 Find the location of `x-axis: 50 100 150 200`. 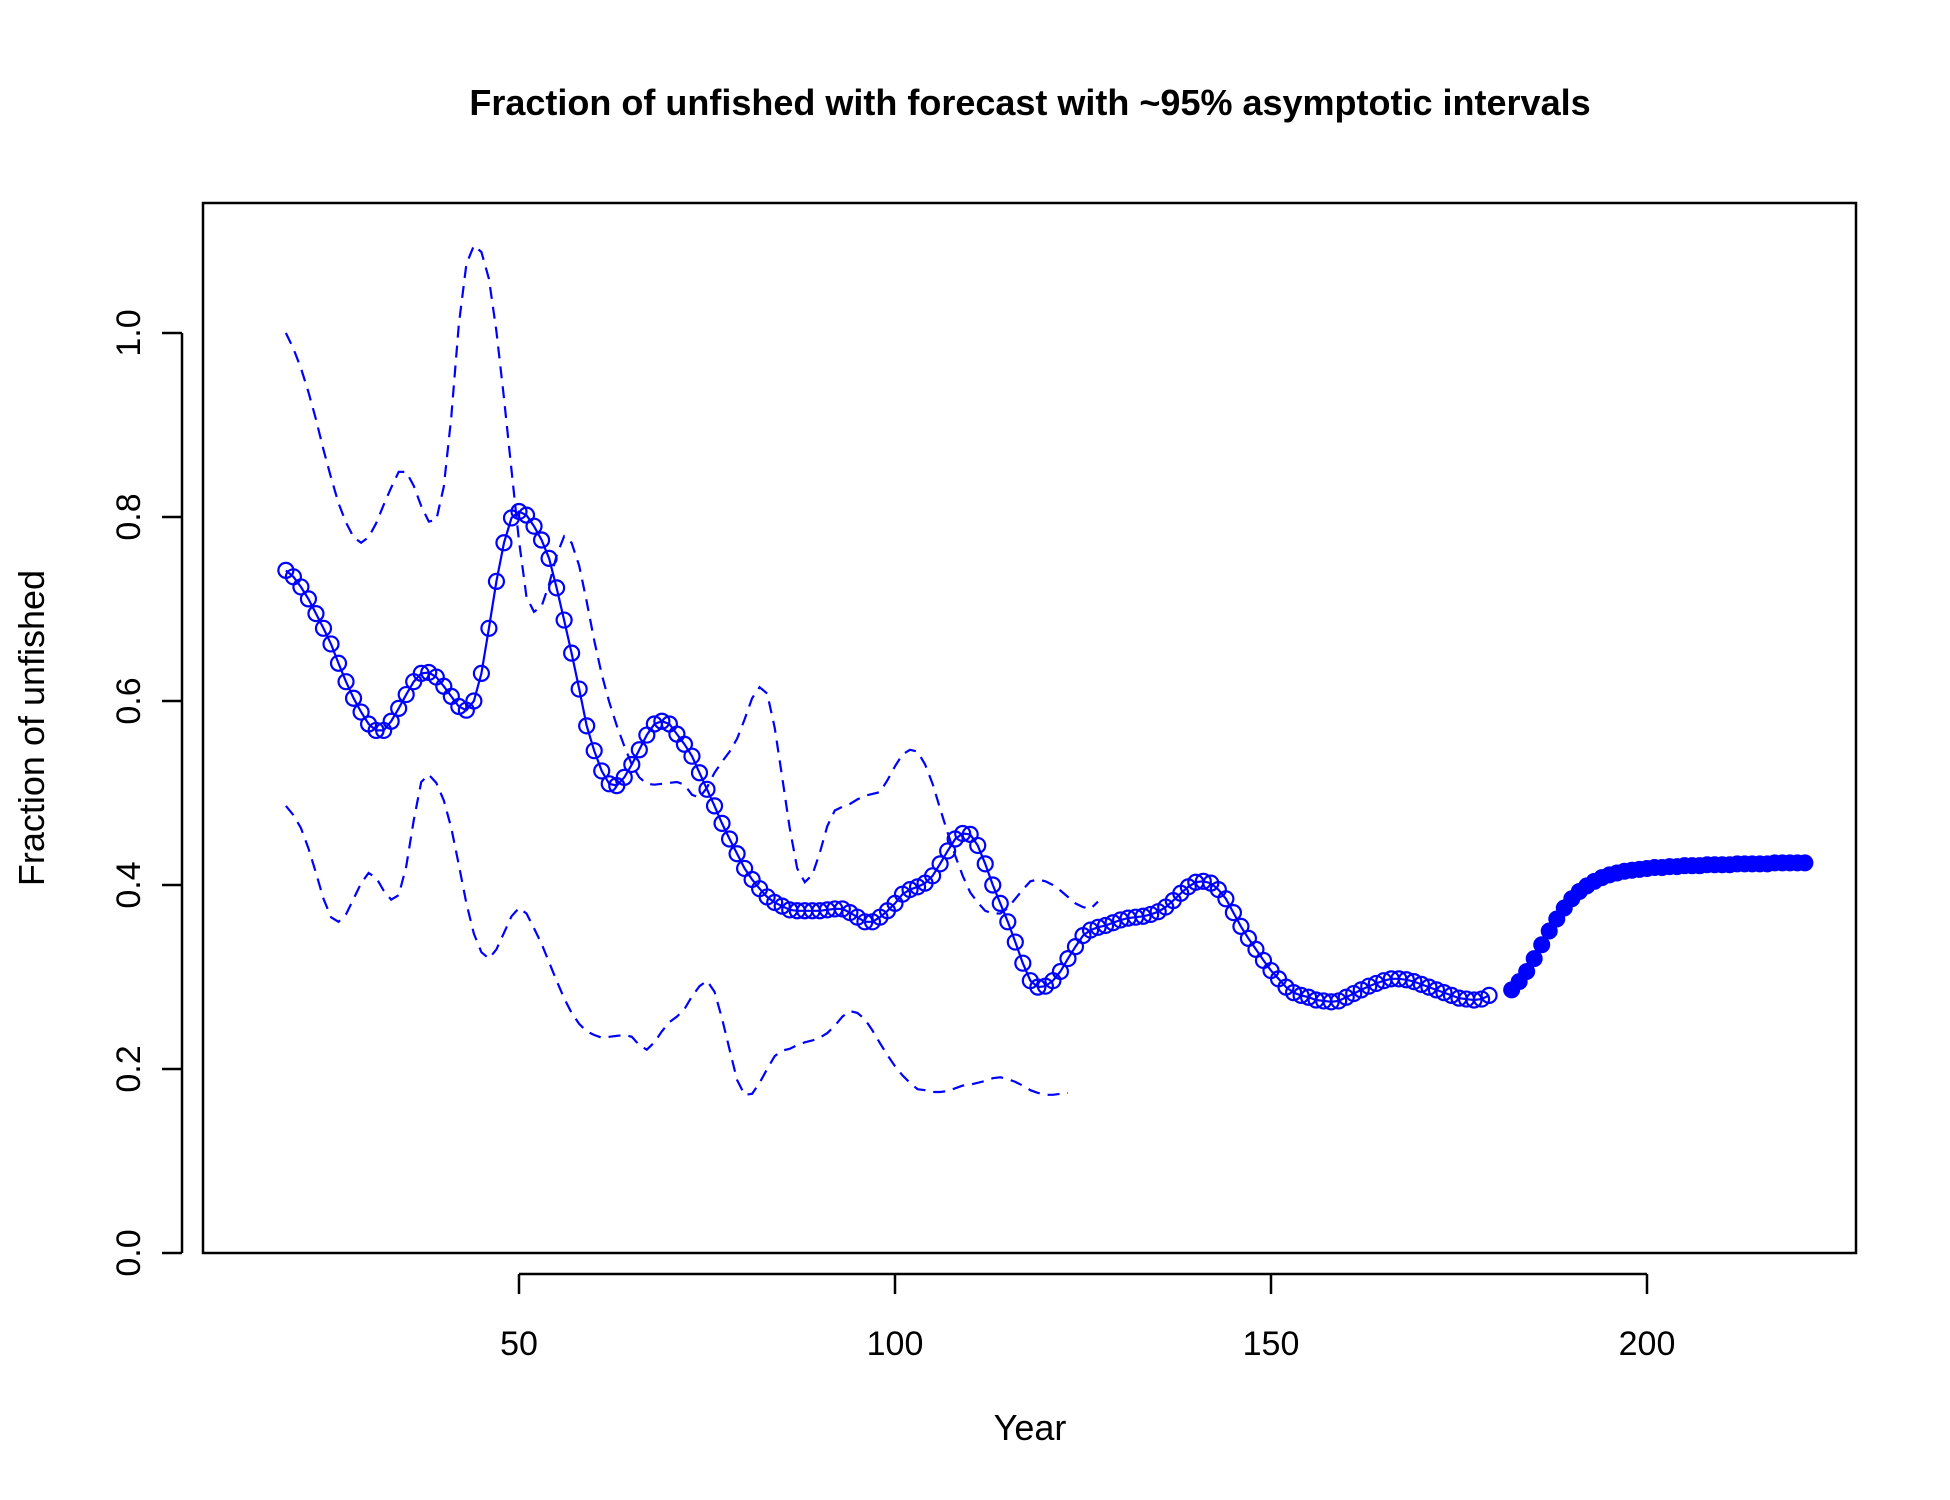

x-axis: 50 100 150 200 is located at coordinates (1088, 1317).